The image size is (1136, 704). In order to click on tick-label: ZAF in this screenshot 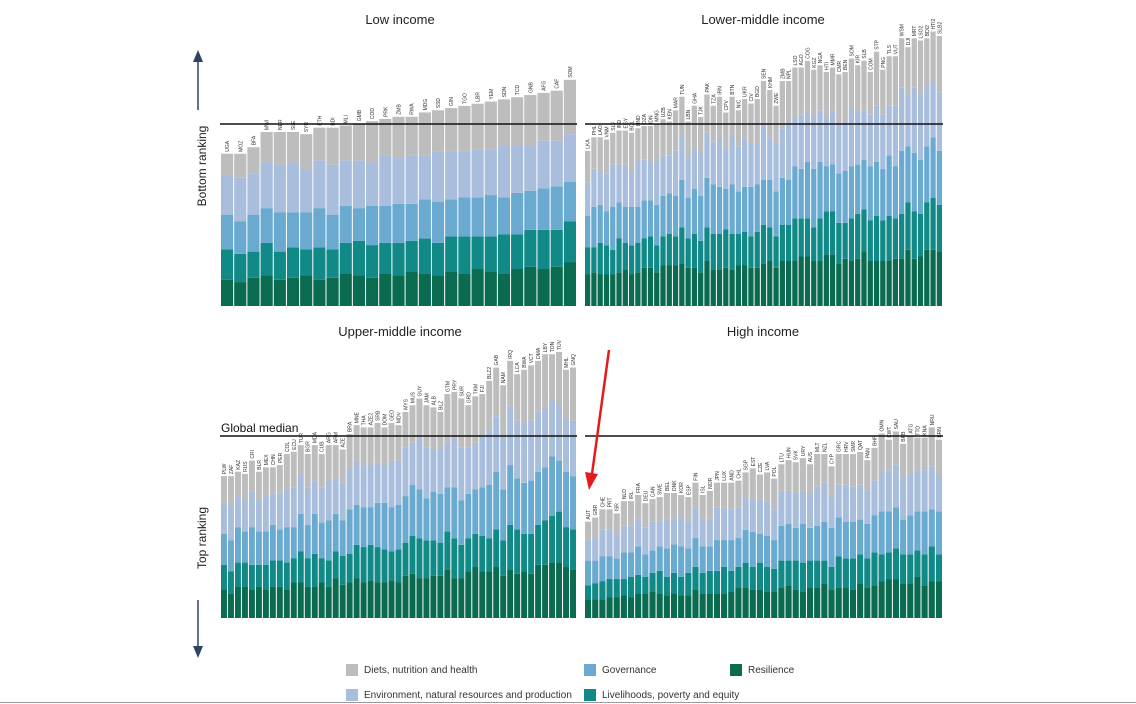, I will do `click(232, 469)`.